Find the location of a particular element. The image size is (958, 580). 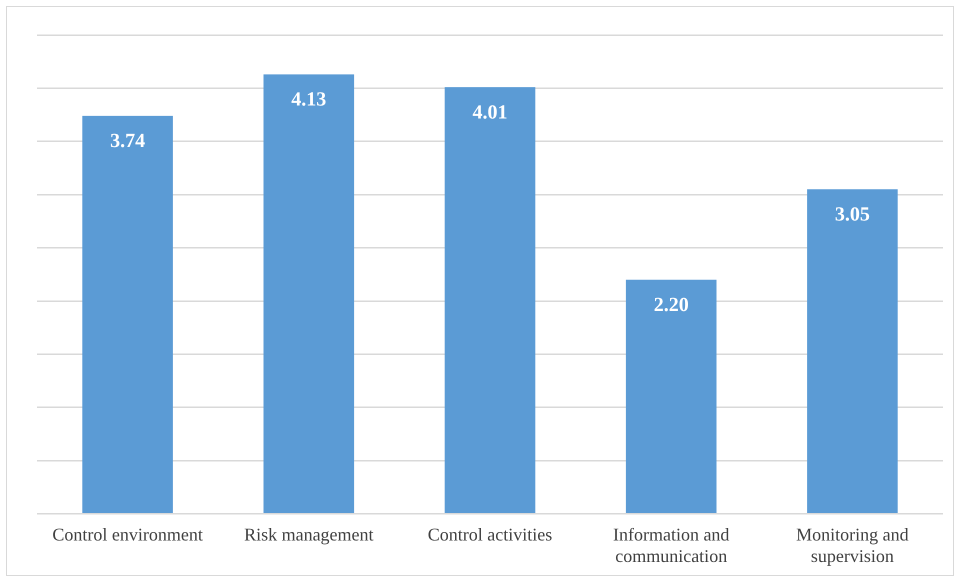

data-label: 3.74 is located at coordinates (128, 141).